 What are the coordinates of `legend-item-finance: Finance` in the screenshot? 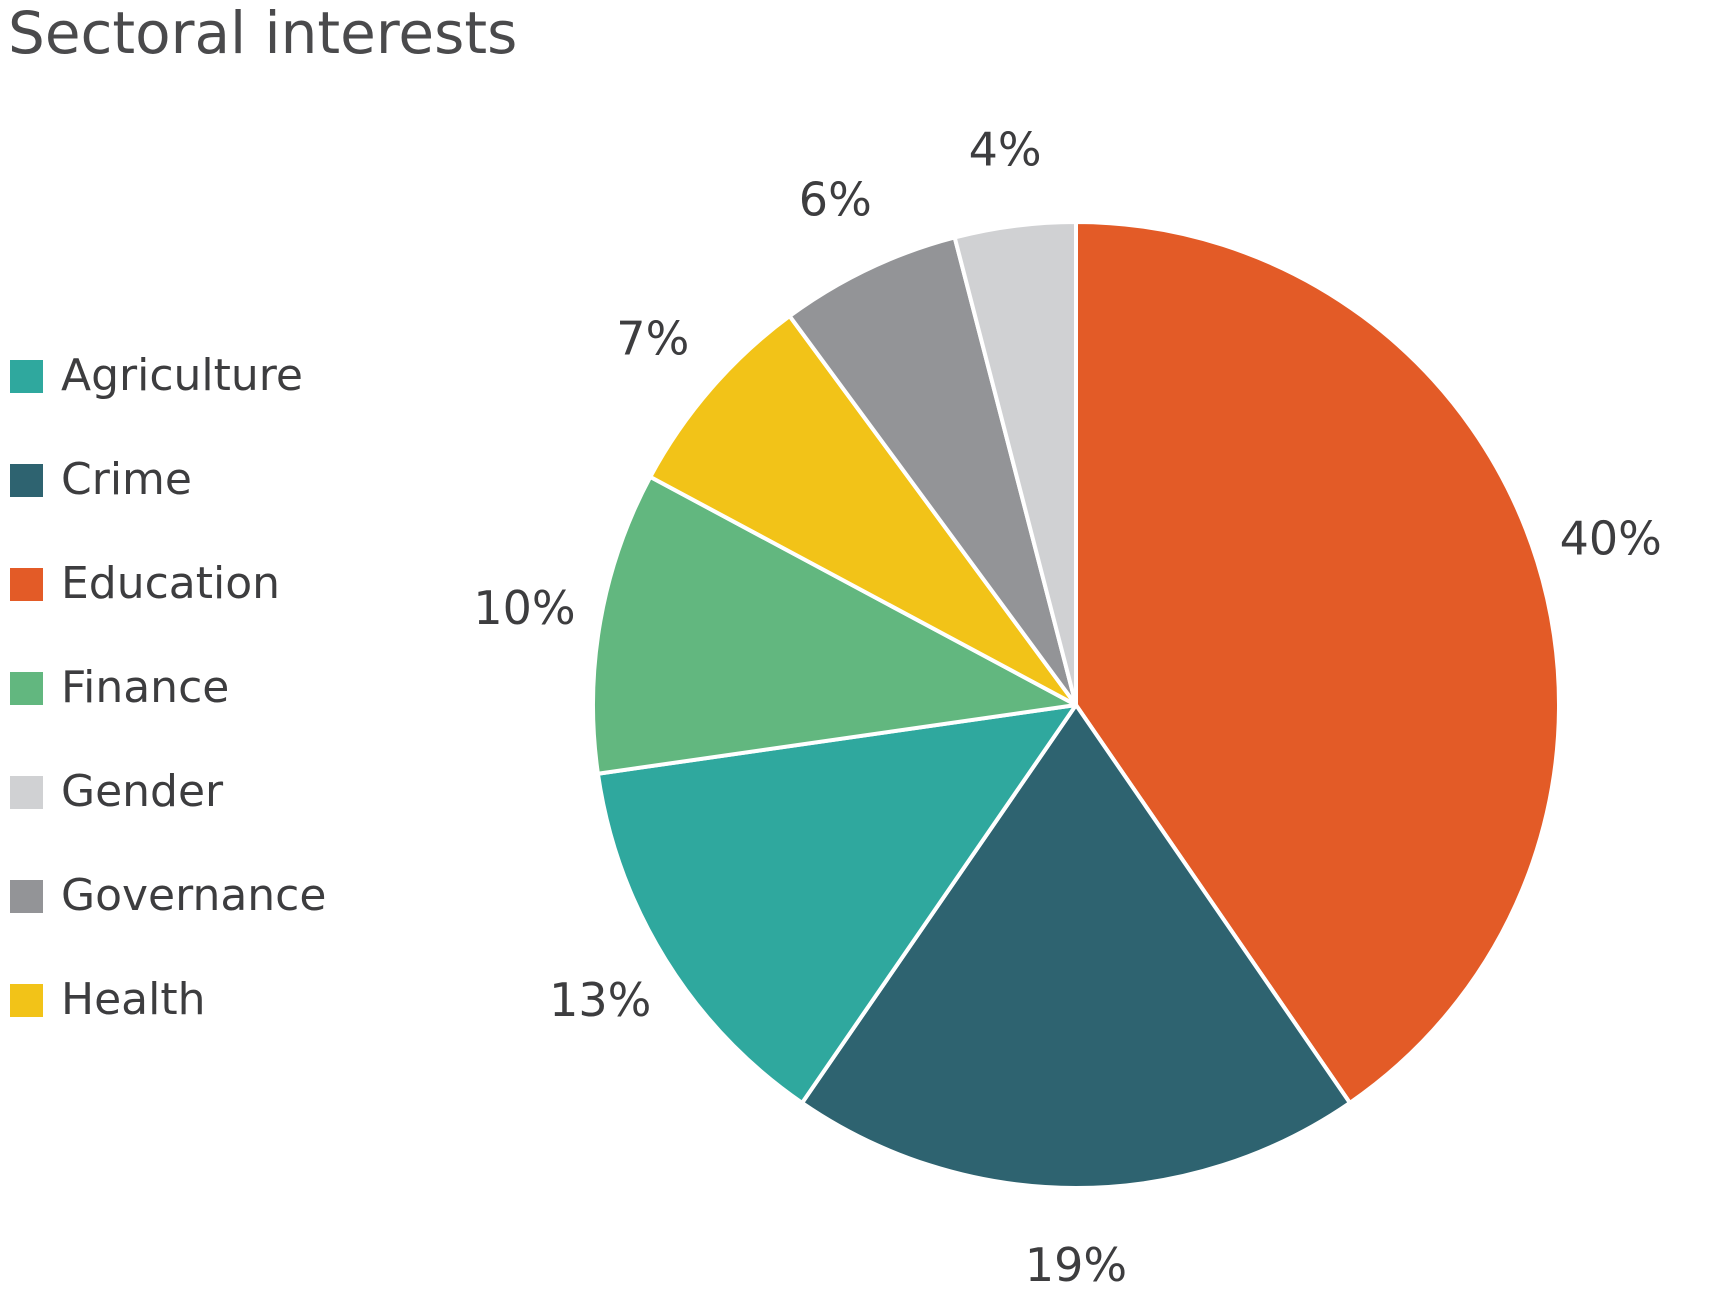 It's located at (168, 704).